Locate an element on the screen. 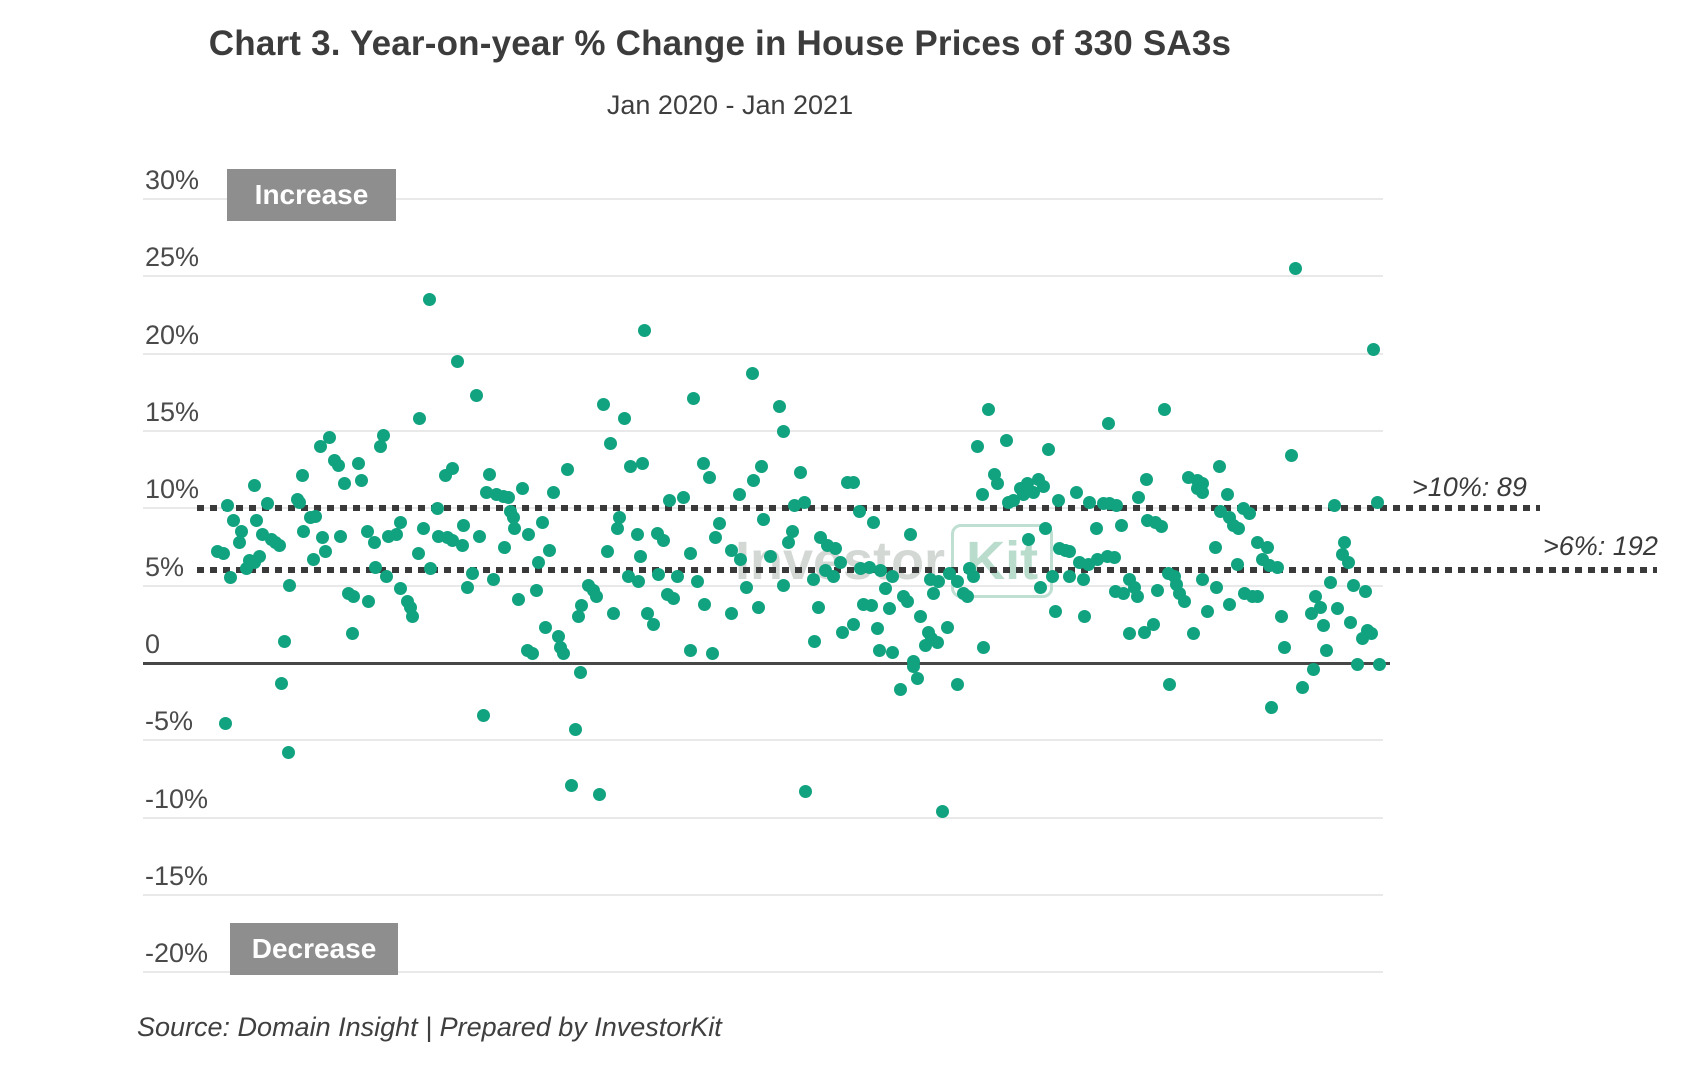 This screenshot has width=1706, height=1072. y-axis-tick-label: 10% is located at coordinates (172, 489).